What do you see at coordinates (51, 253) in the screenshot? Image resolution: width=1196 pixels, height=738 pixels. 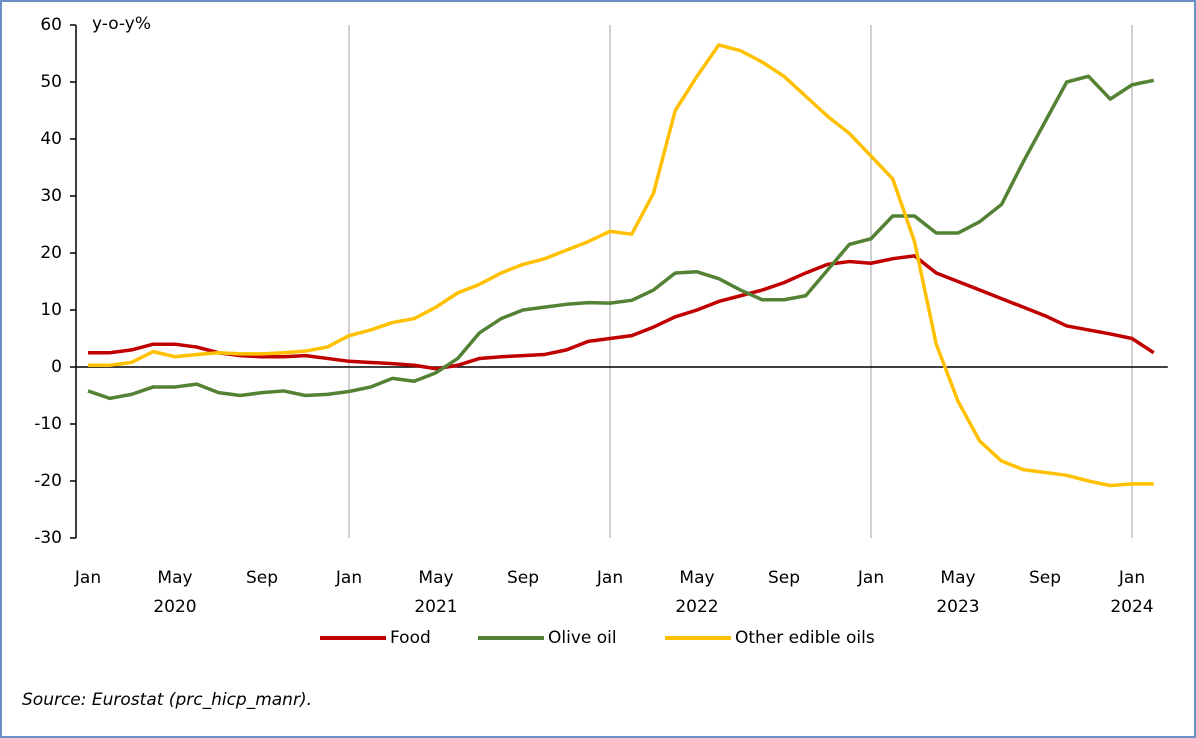 I see `y-tick-label: 20` at bounding box center [51, 253].